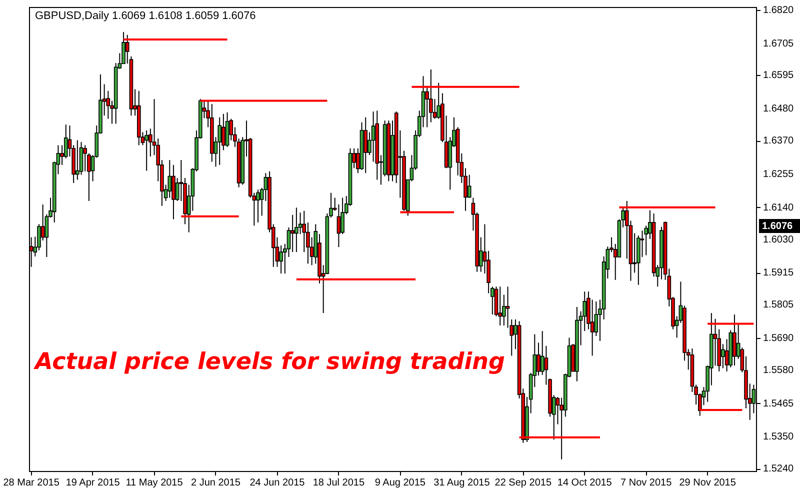 This screenshot has width=800, height=492. Describe the element at coordinates (778, 10) in the screenshot. I see `y-tick-label: 1.6820` at that location.